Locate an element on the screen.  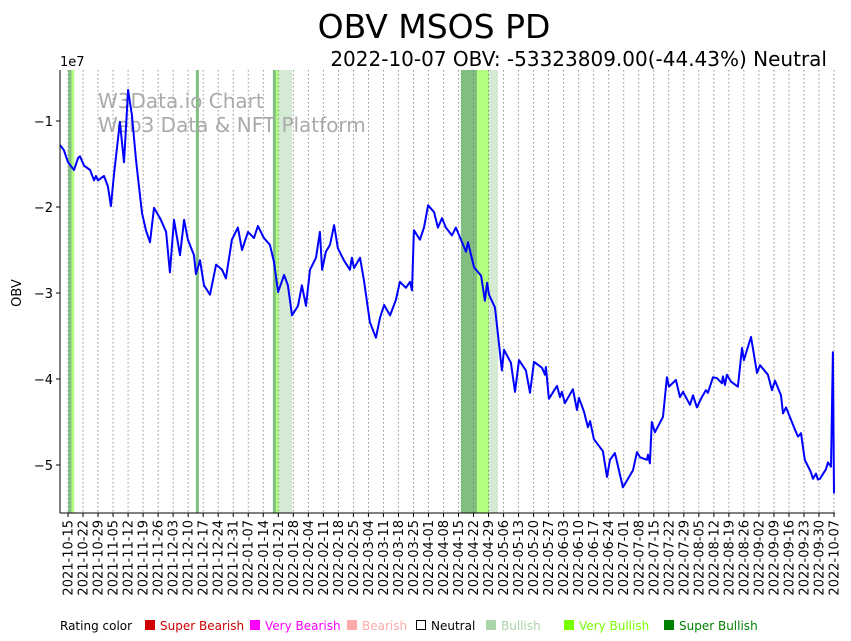
x-tick-label: 2022-04-01 is located at coordinates (429, 558).